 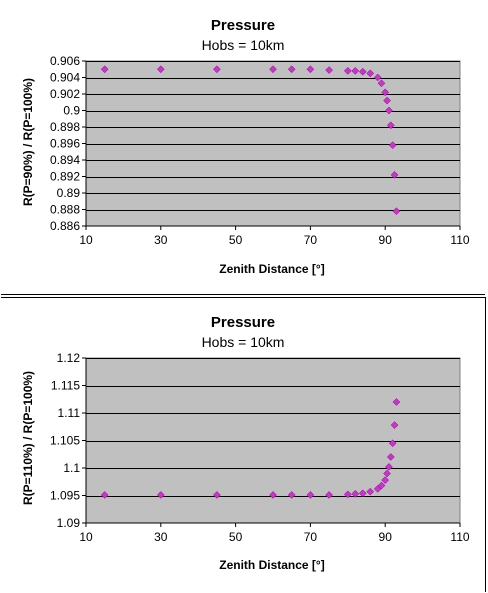 I want to click on chart-2-x-tick-label: 70, so click(x=311, y=537).